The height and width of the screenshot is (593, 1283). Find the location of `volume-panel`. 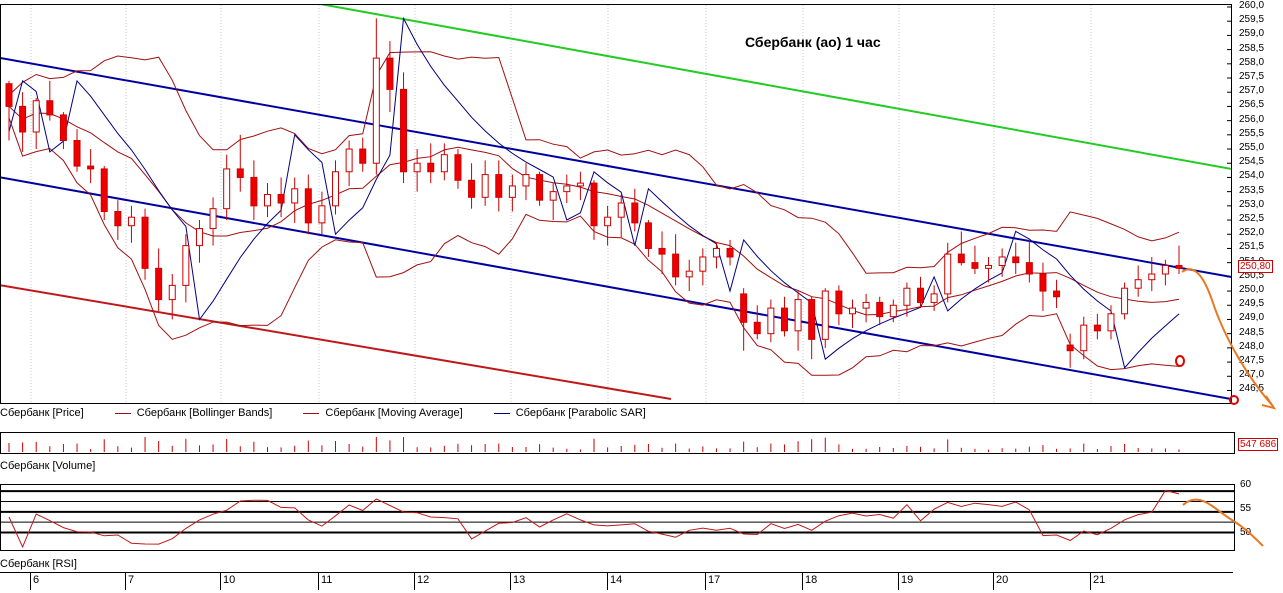

volume-panel is located at coordinates (617, 443).